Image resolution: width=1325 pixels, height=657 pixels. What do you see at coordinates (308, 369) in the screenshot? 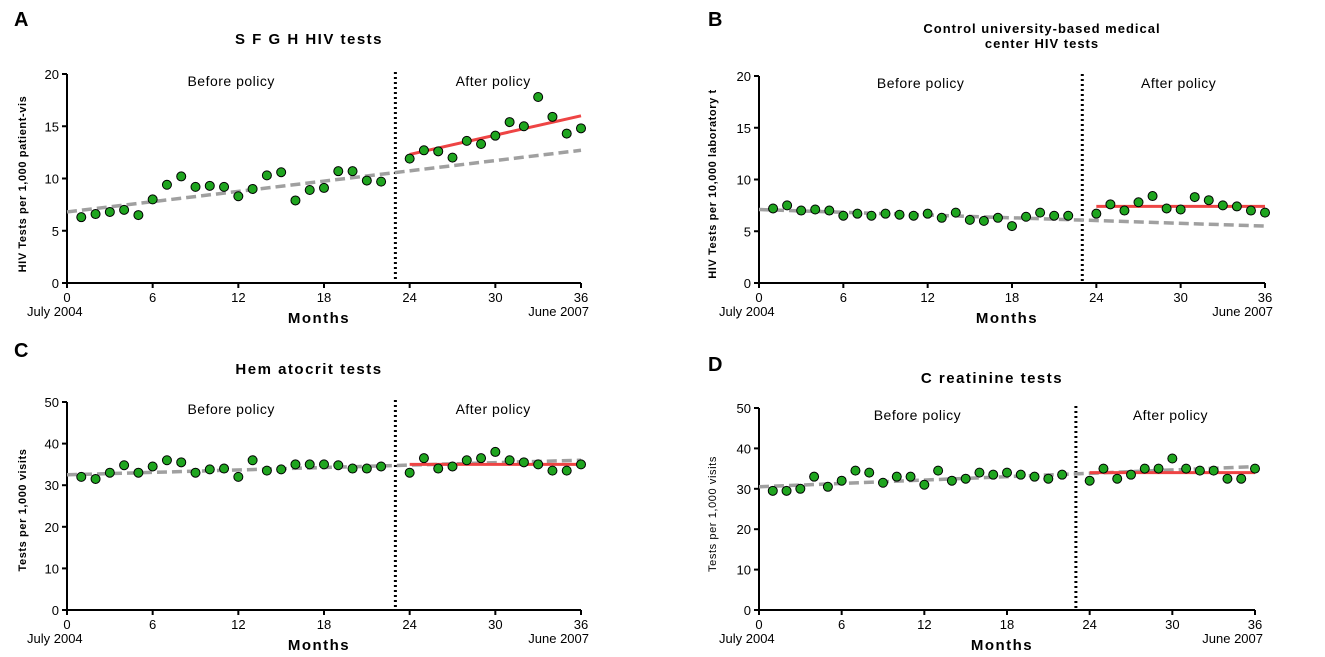
I see `chart-title: Hem atocrit tests` at bounding box center [308, 369].